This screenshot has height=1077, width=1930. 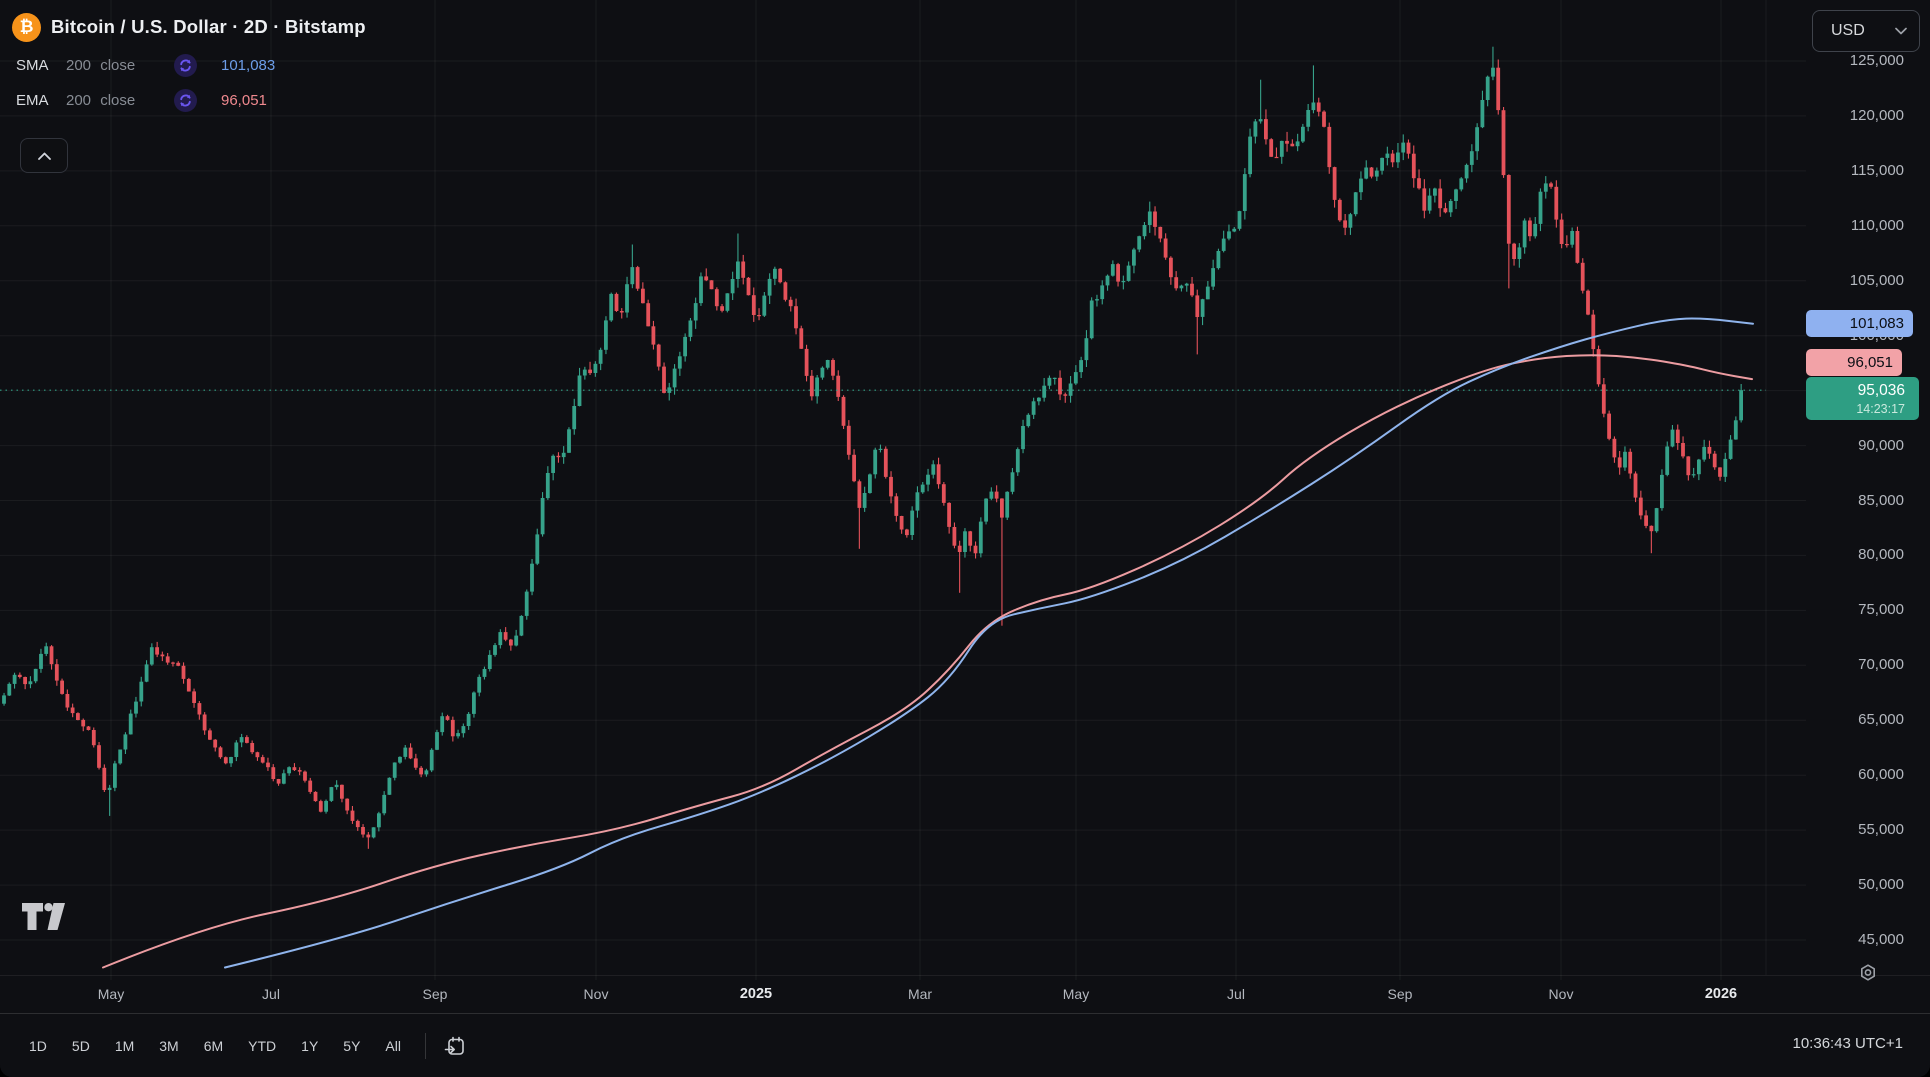 I want to click on price-axis-label: 60,000, so click(x=1881, y=774).